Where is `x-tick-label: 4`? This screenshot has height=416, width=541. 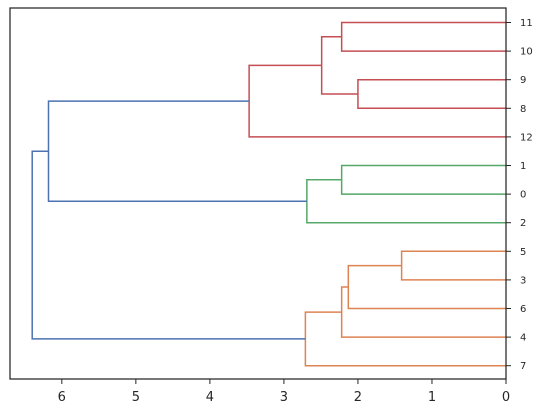 x-tick-label: 4 is located at coordinates (210, 397).